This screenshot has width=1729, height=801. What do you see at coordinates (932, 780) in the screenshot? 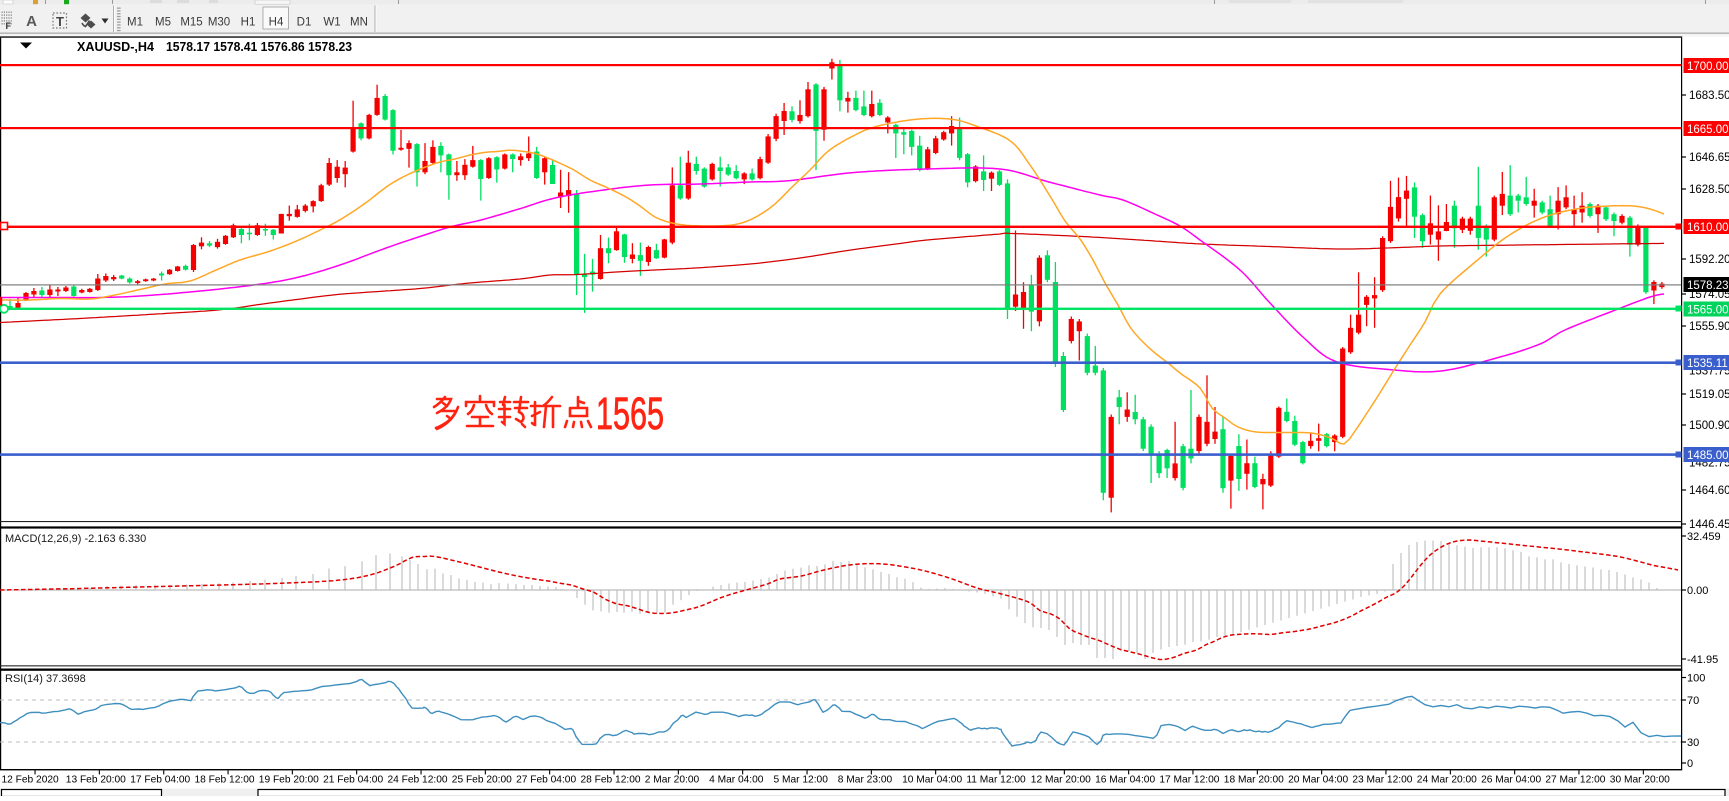
I see `svg-text: 10 Mar 04:00` at bounding box center [932, 780].